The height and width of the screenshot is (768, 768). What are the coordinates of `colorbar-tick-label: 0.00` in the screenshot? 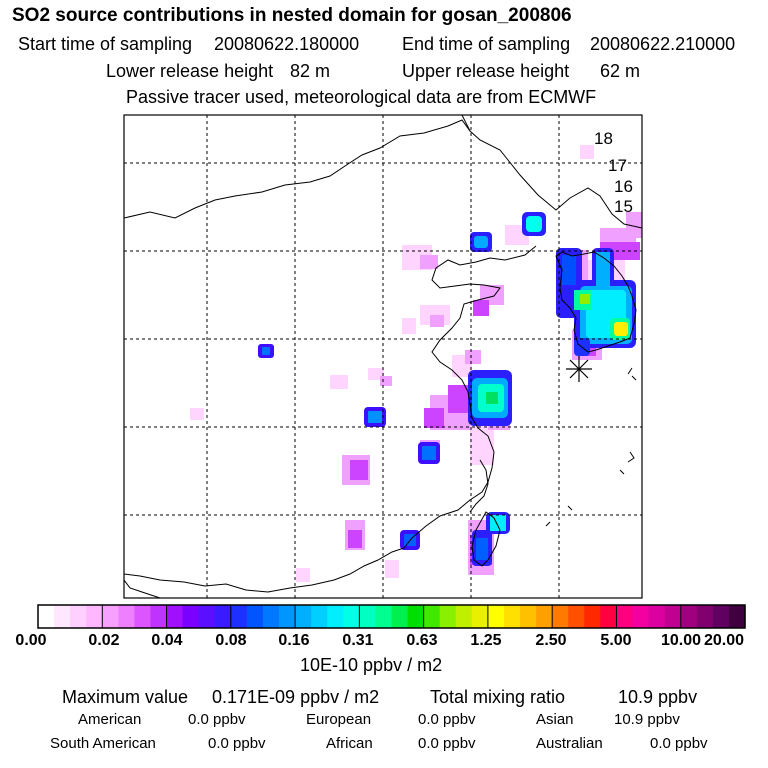 It's located at (31, 640).